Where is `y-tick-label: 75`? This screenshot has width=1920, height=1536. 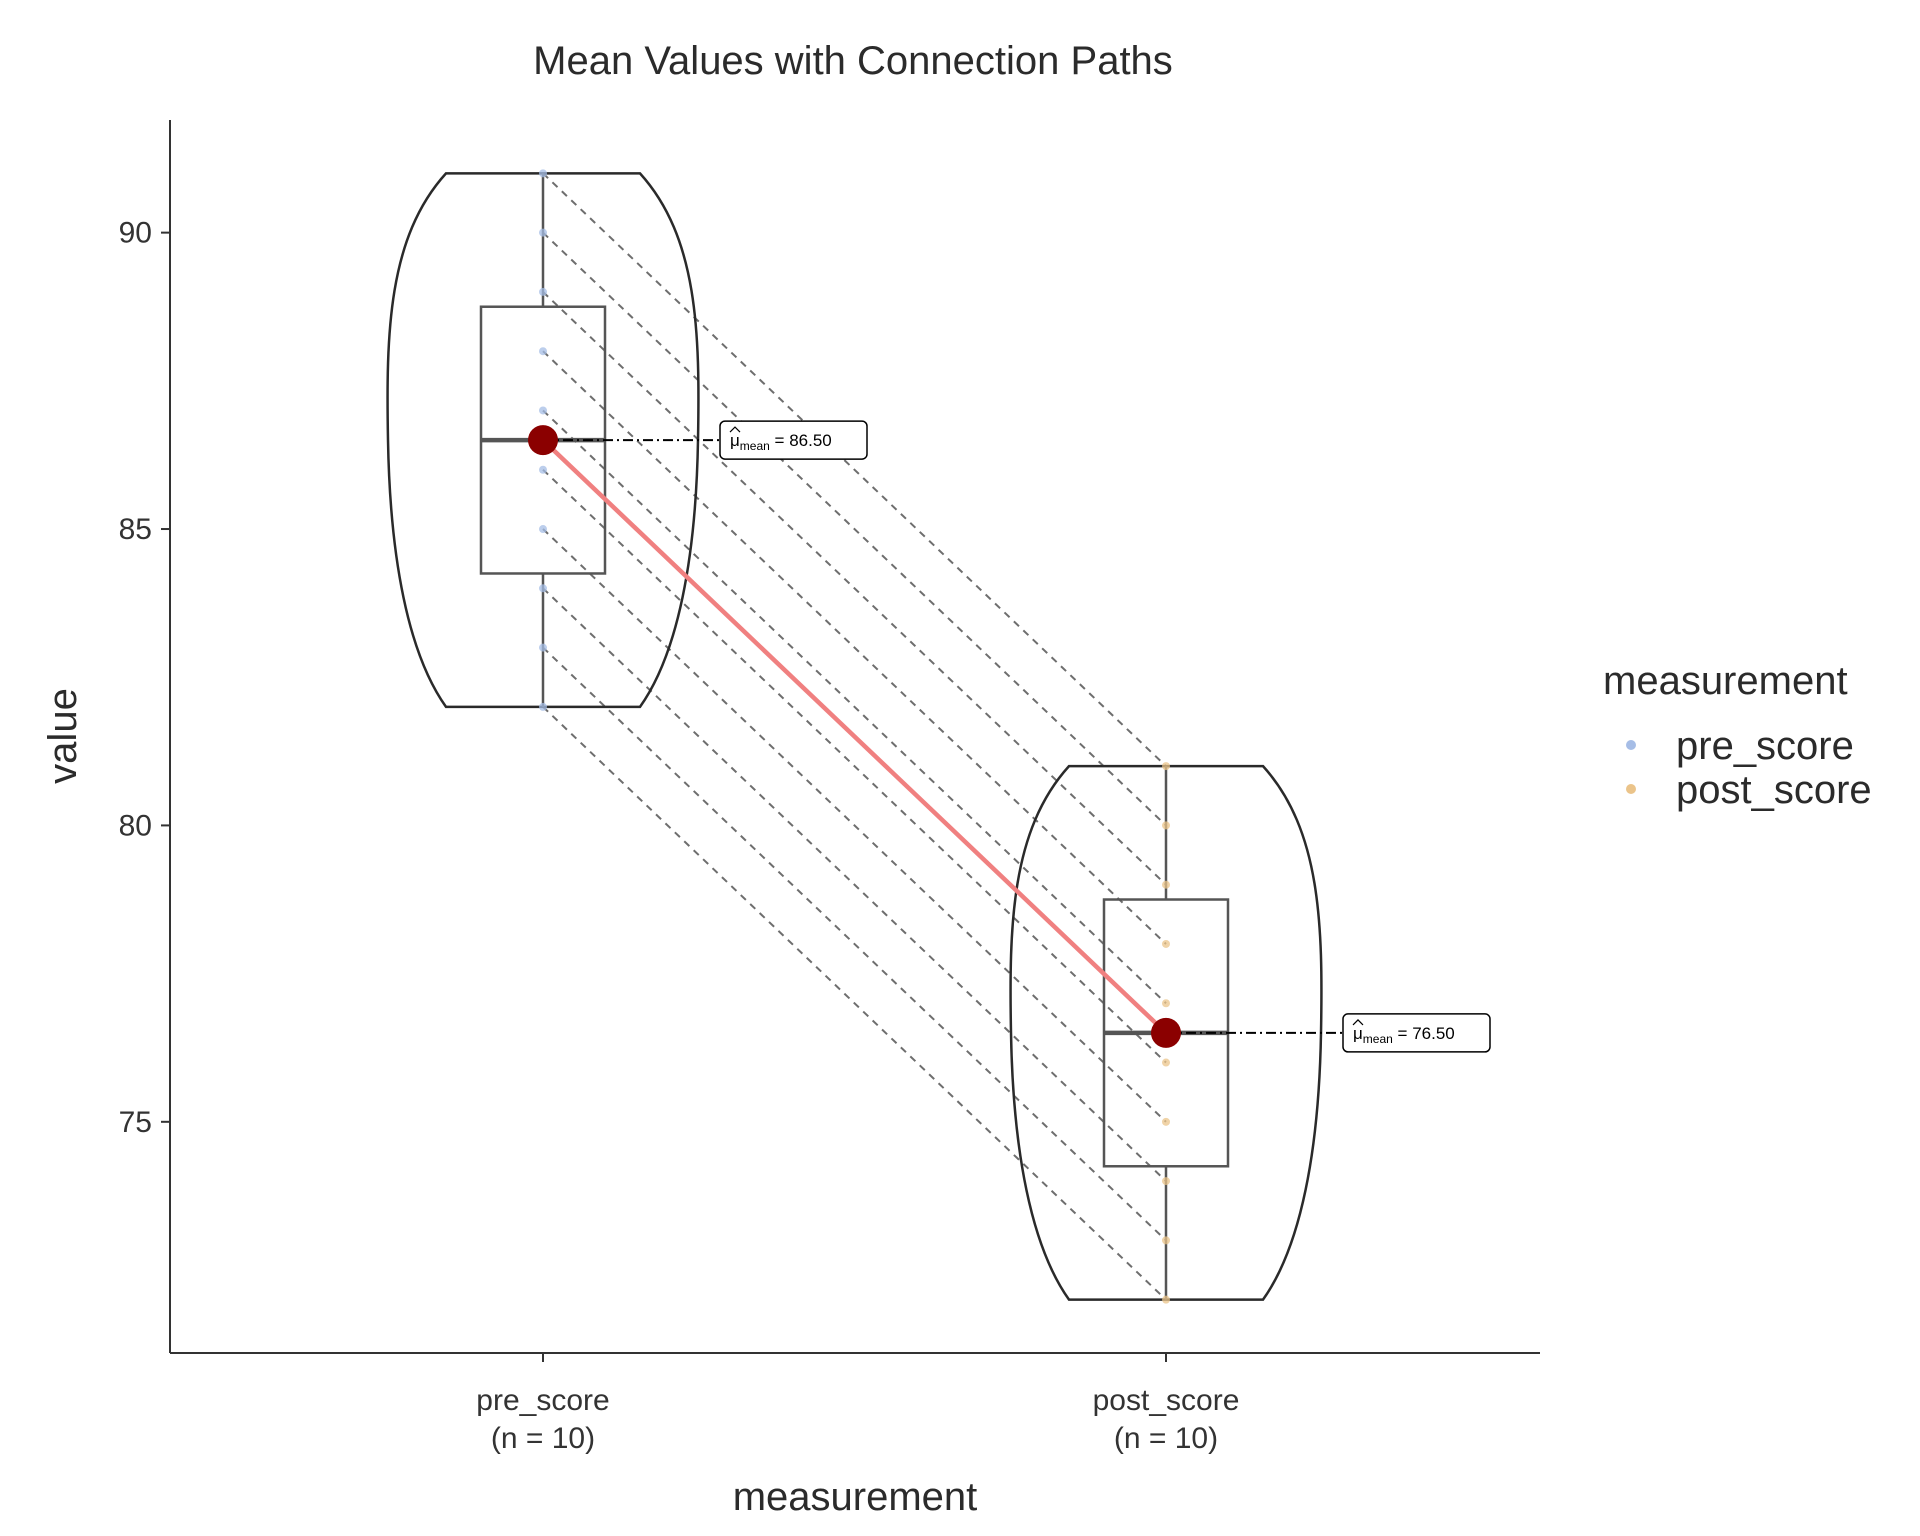 y-tick-label: 75 is located at coordinates (135, 1122).